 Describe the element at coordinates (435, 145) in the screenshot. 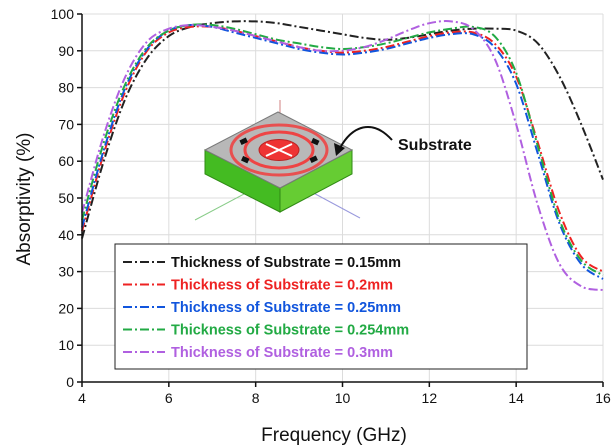

I see `annotation-label: Substrate` at that location.